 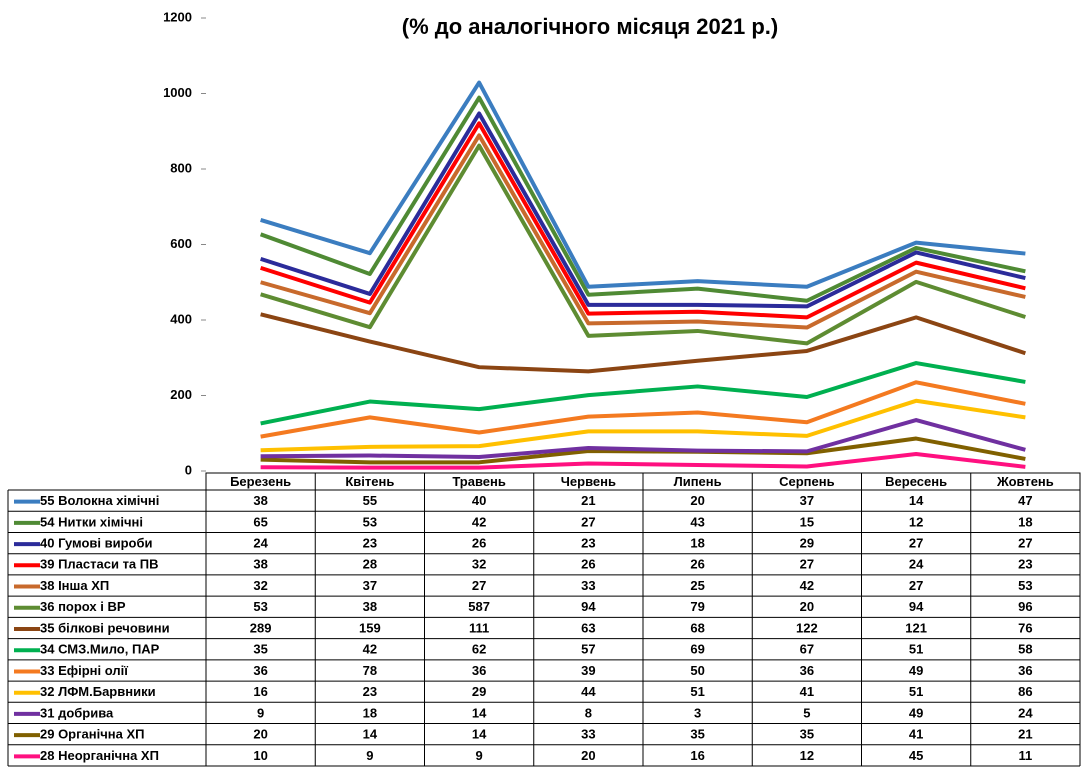 I want to click on table-value: 5, so click(x=806, y=712).